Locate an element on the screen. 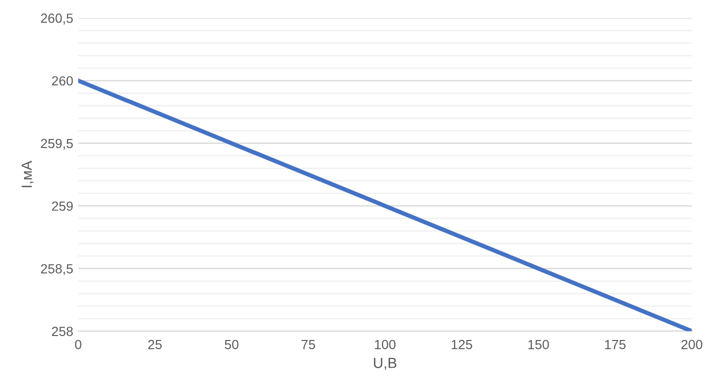  y-tick-label: 259,5 is located at coordinates (57, 144).